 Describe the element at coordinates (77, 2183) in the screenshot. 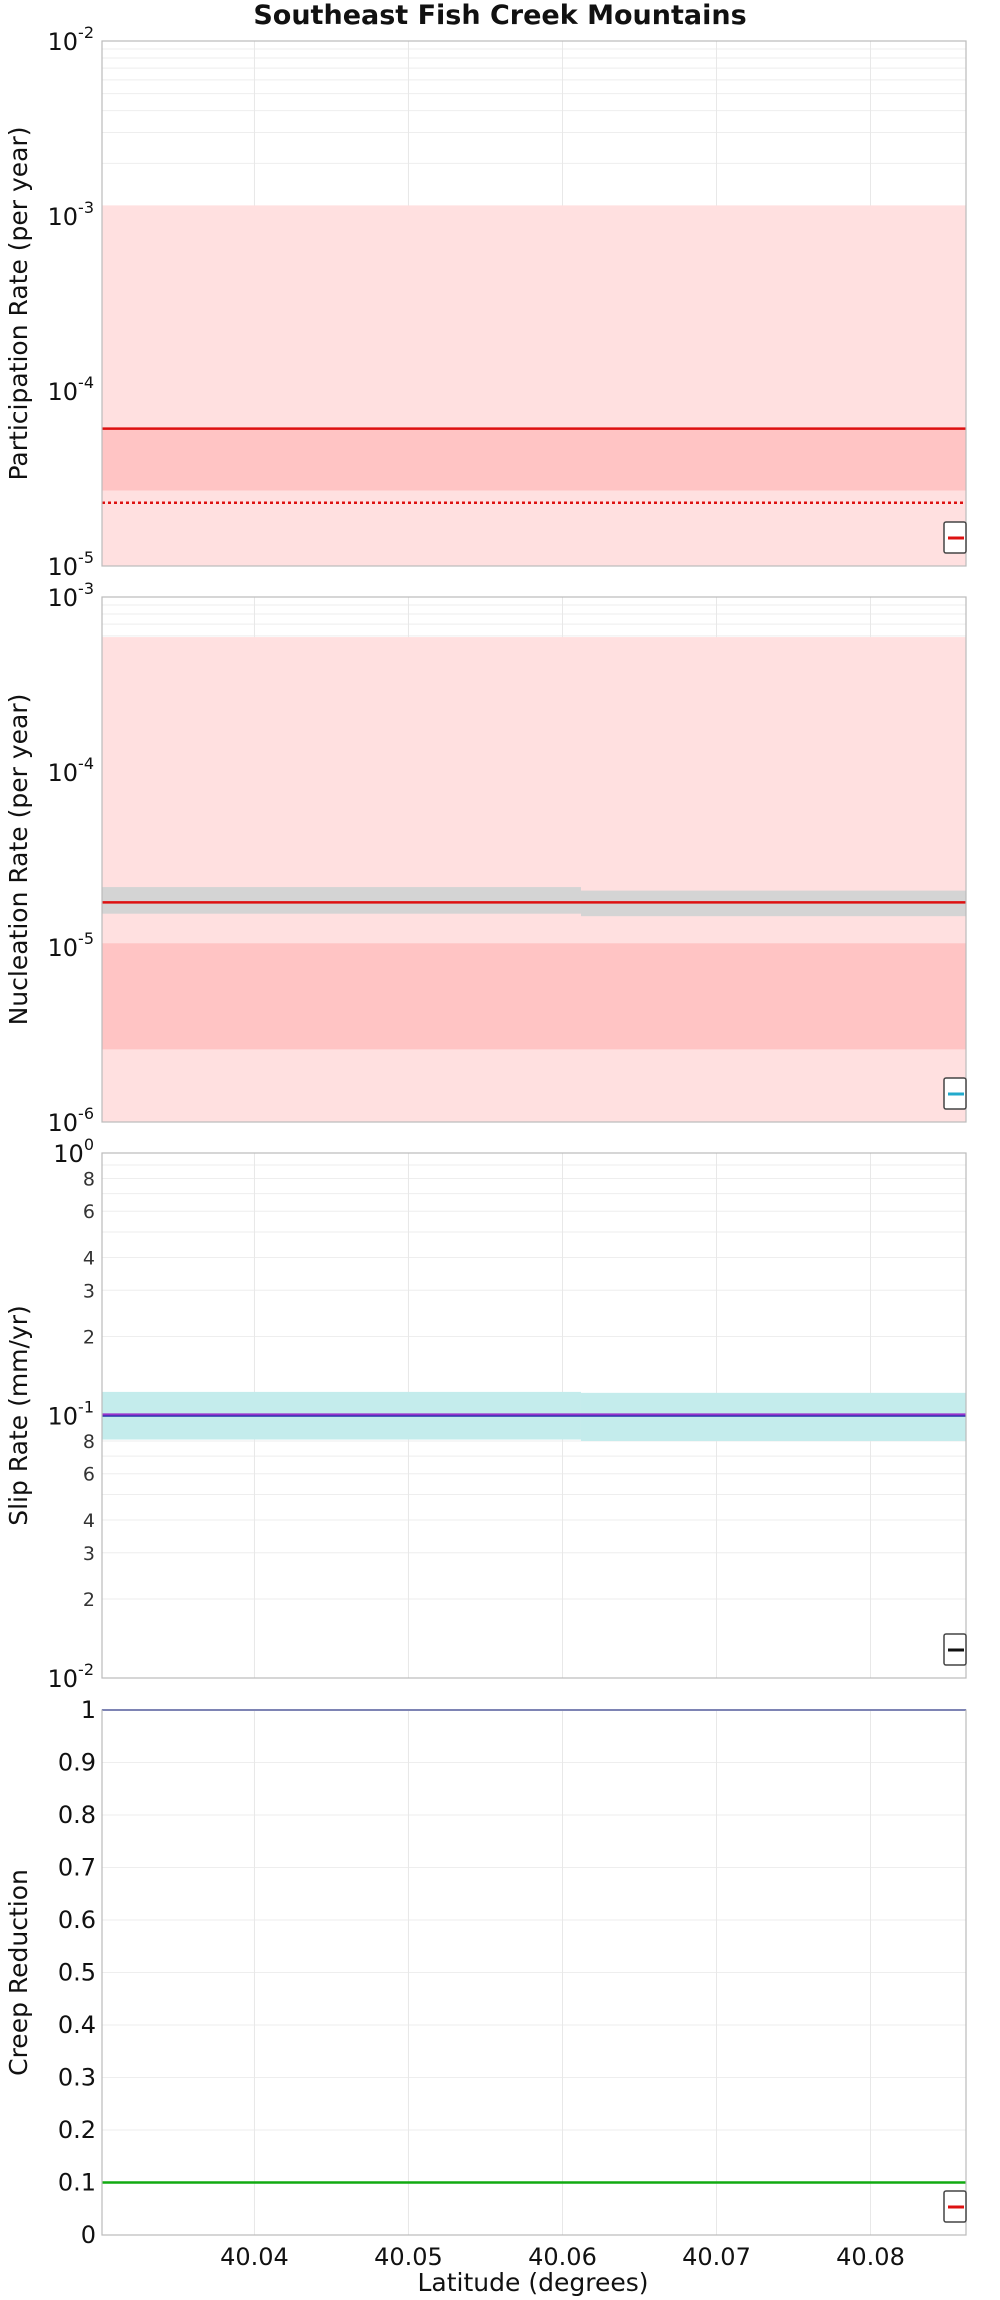

I see `y-tick-label: 0.1` at that location.